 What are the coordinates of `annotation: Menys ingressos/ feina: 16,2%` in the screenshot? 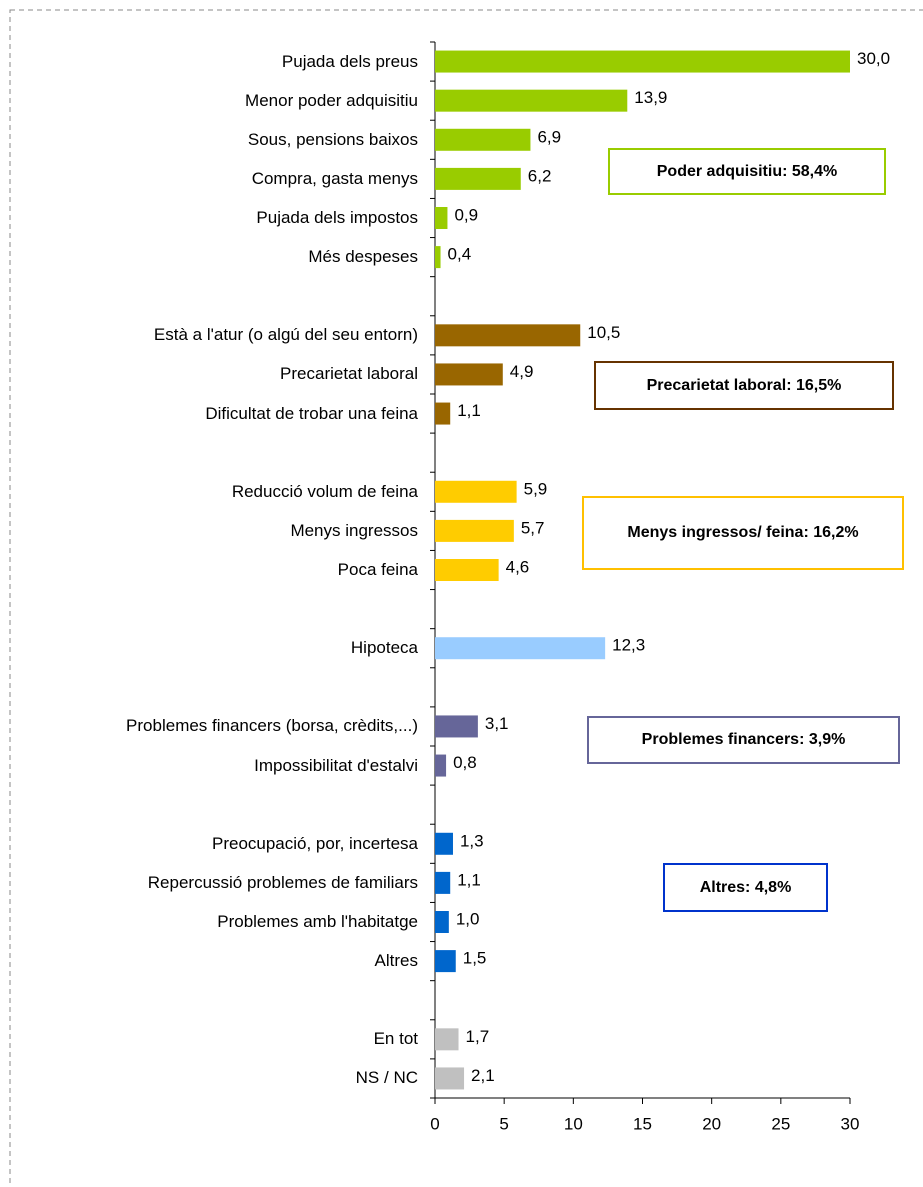 It's located at (743, 533).